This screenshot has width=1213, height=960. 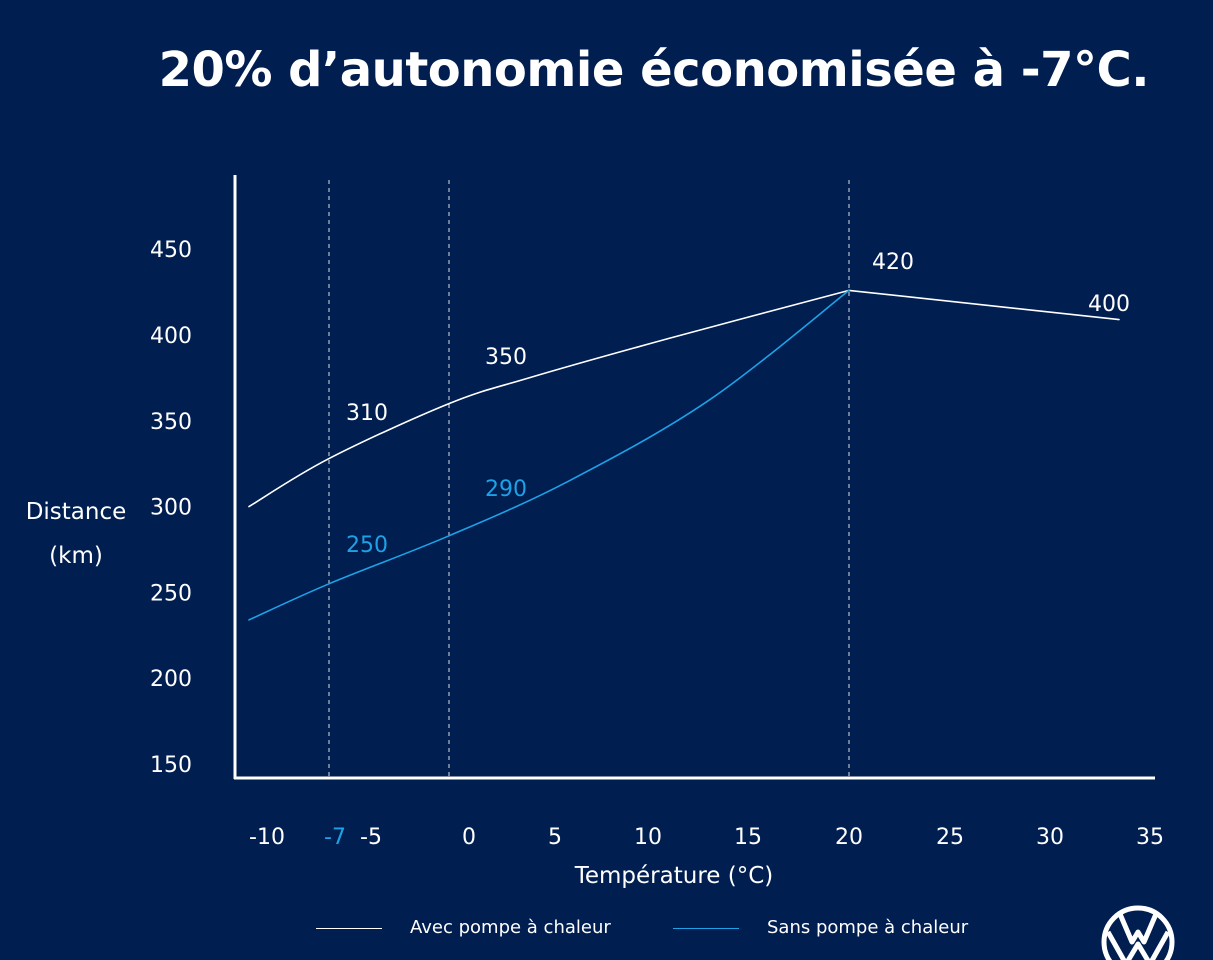 I want to click on data-label-420: 420, so click(x=893, y=262).